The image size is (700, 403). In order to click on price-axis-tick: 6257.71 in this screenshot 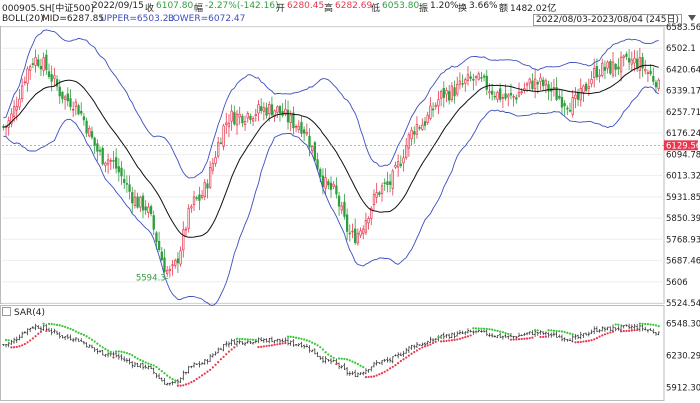, I will do `click(683, 113)`.